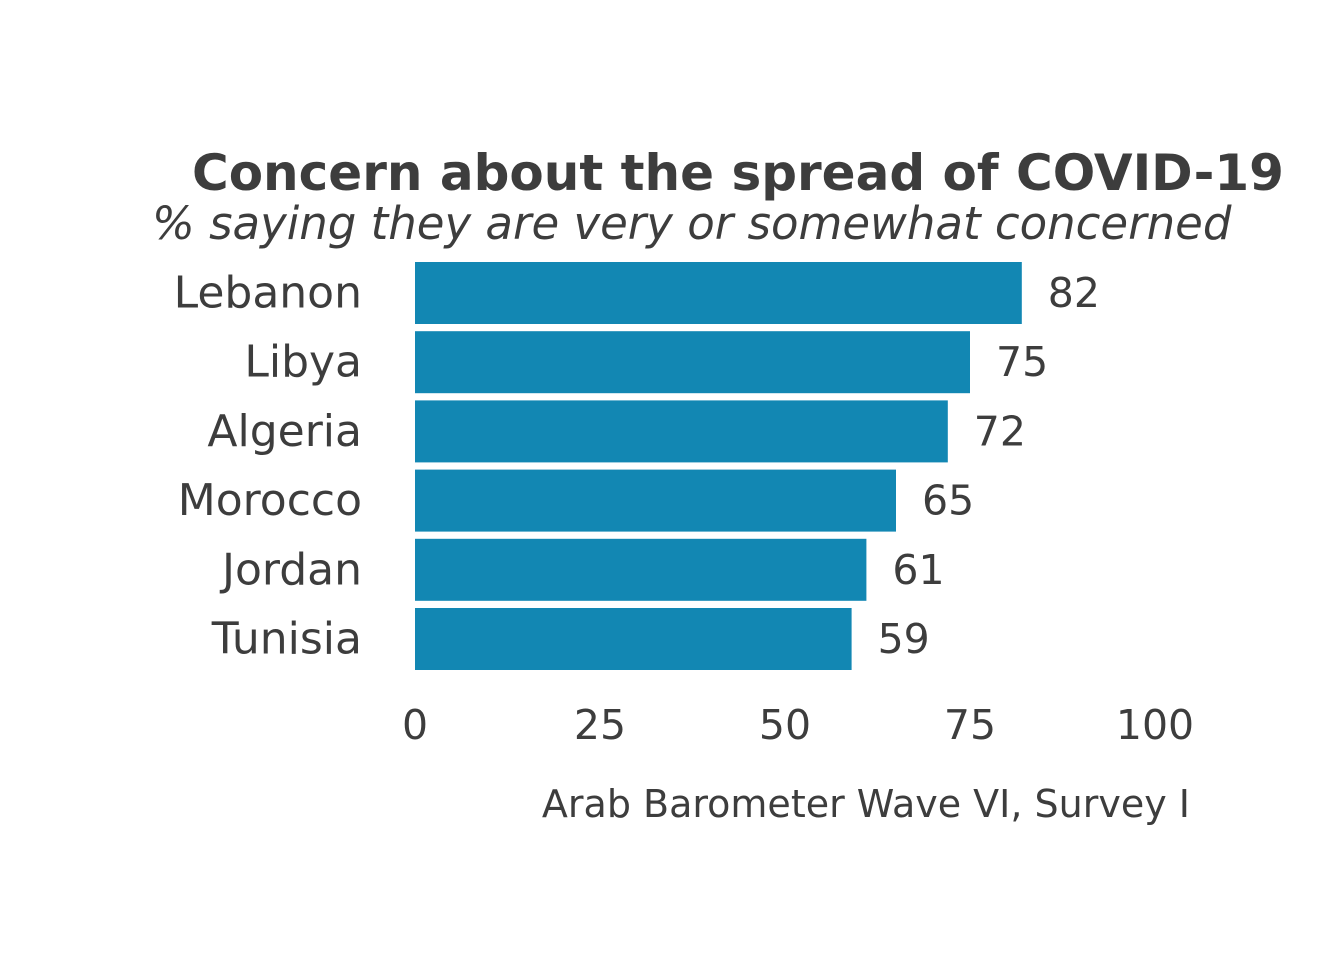 The height and width of the screenshot is (960, 1344). What do you see at coordinates (270, 500) in the screenshot?
I see `category-label-morocco: Morocco` at bounding box center [270, 500].